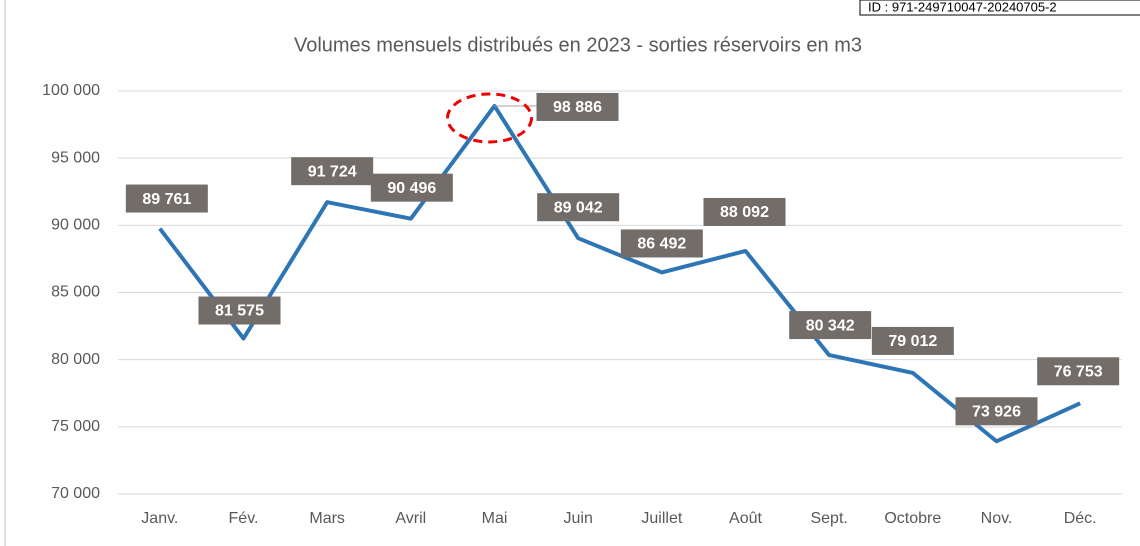 This screenshot has width=1140, height=546. I want to click on data-label: 73 926, so click(996, 411).